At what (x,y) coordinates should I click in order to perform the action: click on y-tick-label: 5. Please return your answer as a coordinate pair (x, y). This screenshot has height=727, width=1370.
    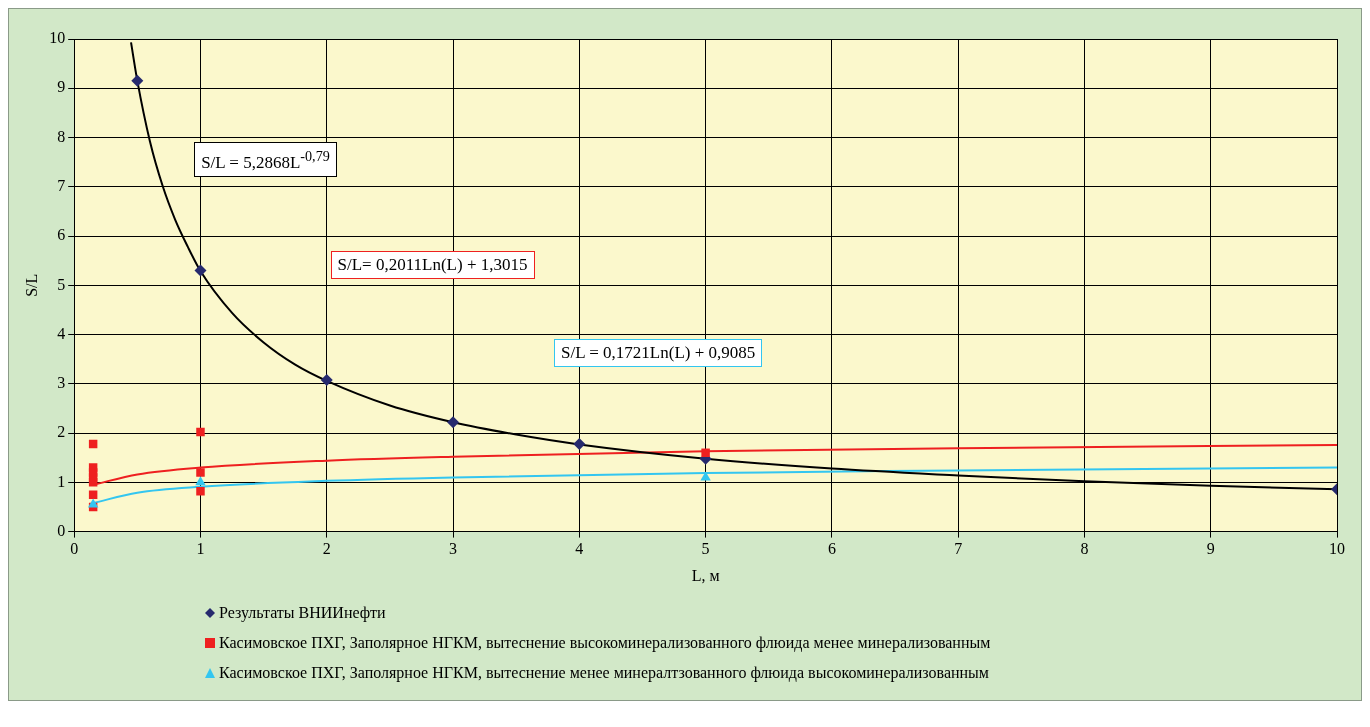
    Looking at the image, I should click on (61, 284).